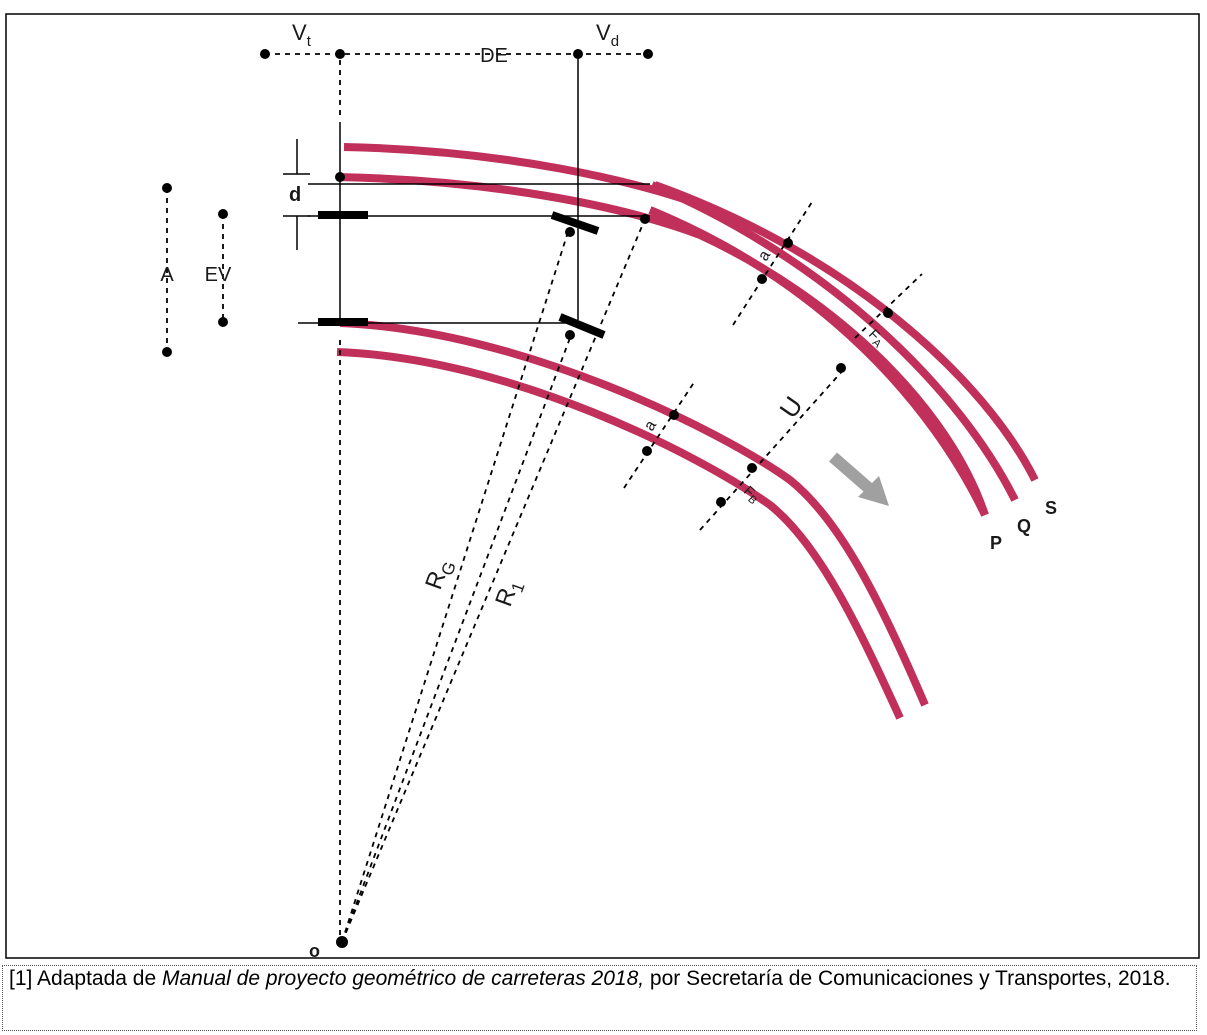 This screenshot has width=1207, height=1035. Describe the element at coordinates (607, 35) in the screenshot. I see `vd-label: Vd` at that location.